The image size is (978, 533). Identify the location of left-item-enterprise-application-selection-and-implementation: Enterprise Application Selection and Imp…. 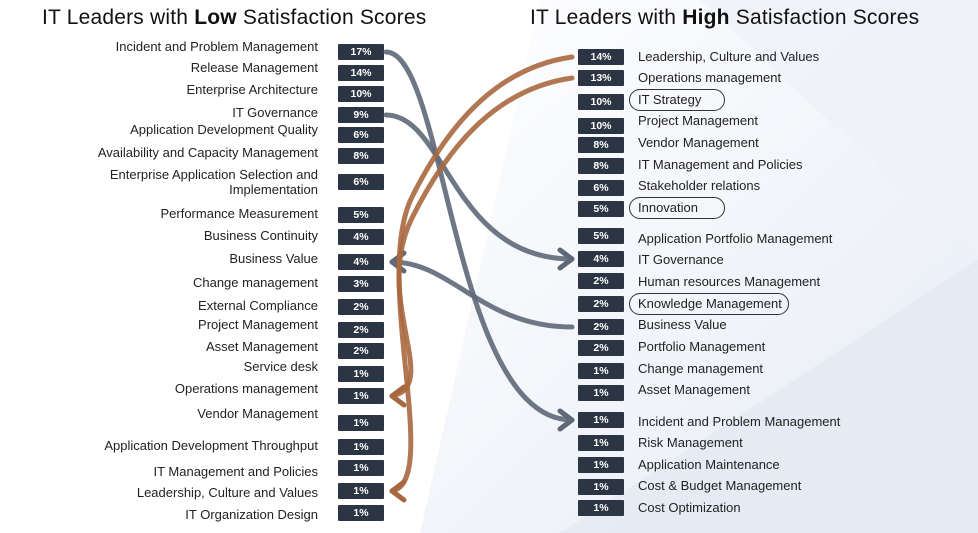
(213, 182).